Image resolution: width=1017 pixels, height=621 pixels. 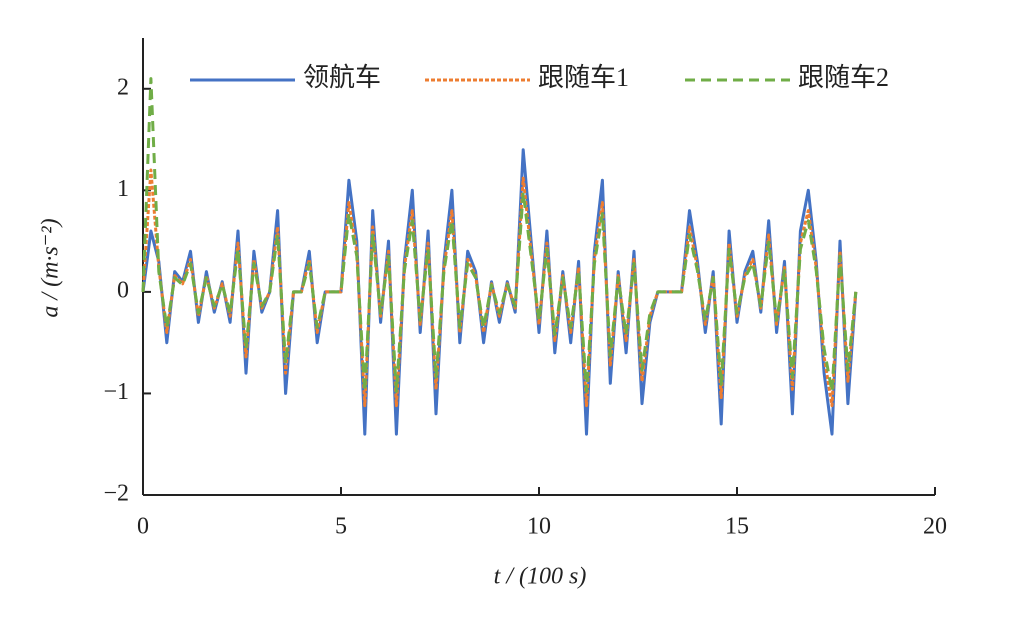 I want to click on y-tick-label: −2, so click(x=116, y=494).